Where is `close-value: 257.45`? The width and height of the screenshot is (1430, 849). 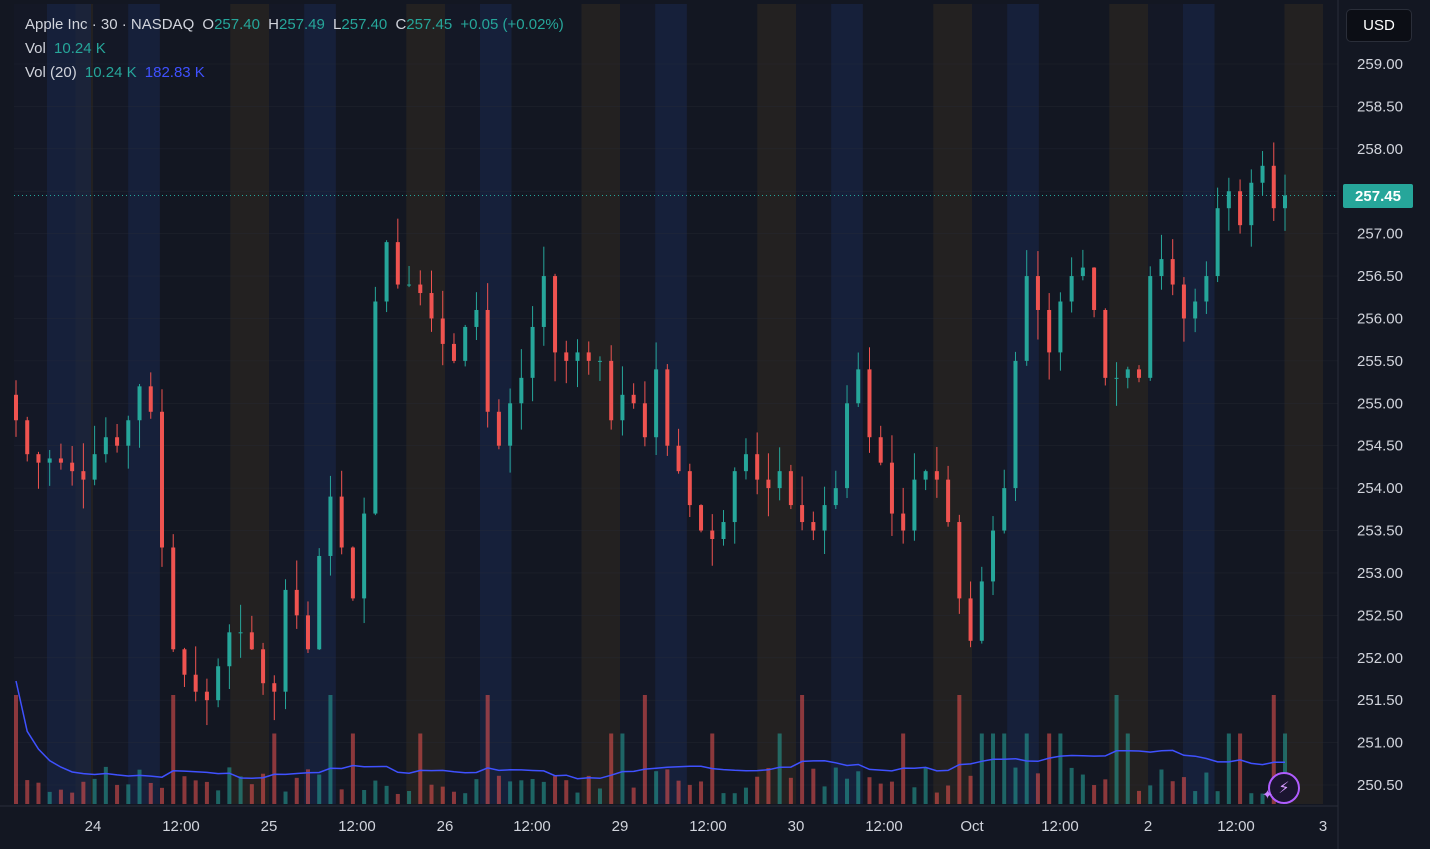
close-value: 257.45 is located at coordinates (429, 24).